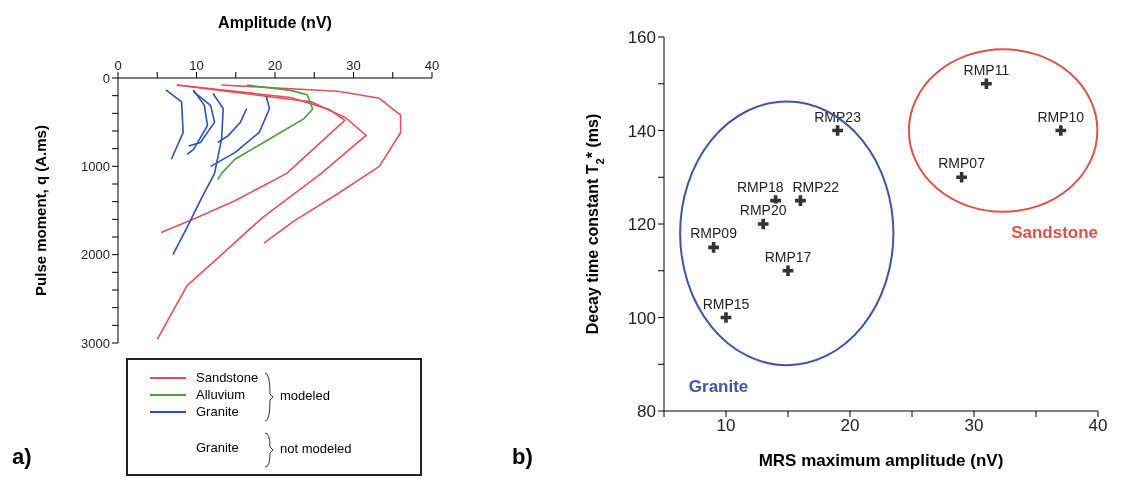 The image size is (1125, 489). Describe the element at coordinates (763, 210) in the screenshot. I see `annotation: RMP20` at that location.